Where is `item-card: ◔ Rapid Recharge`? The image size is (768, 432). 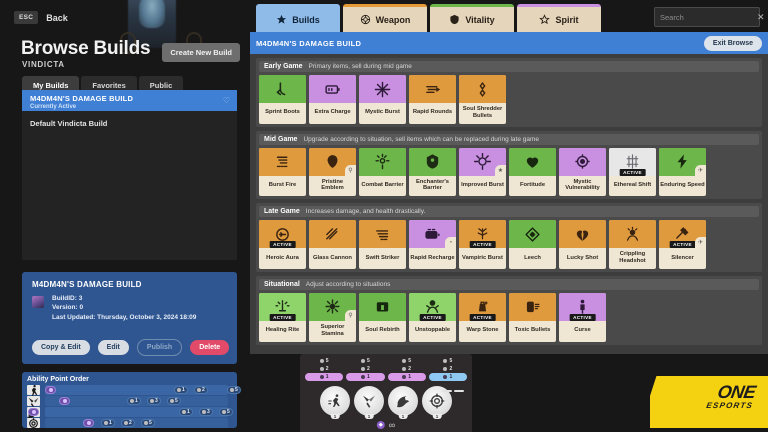 item-card: ◔ Rapid Recharge is located at coordinates (432, 244).